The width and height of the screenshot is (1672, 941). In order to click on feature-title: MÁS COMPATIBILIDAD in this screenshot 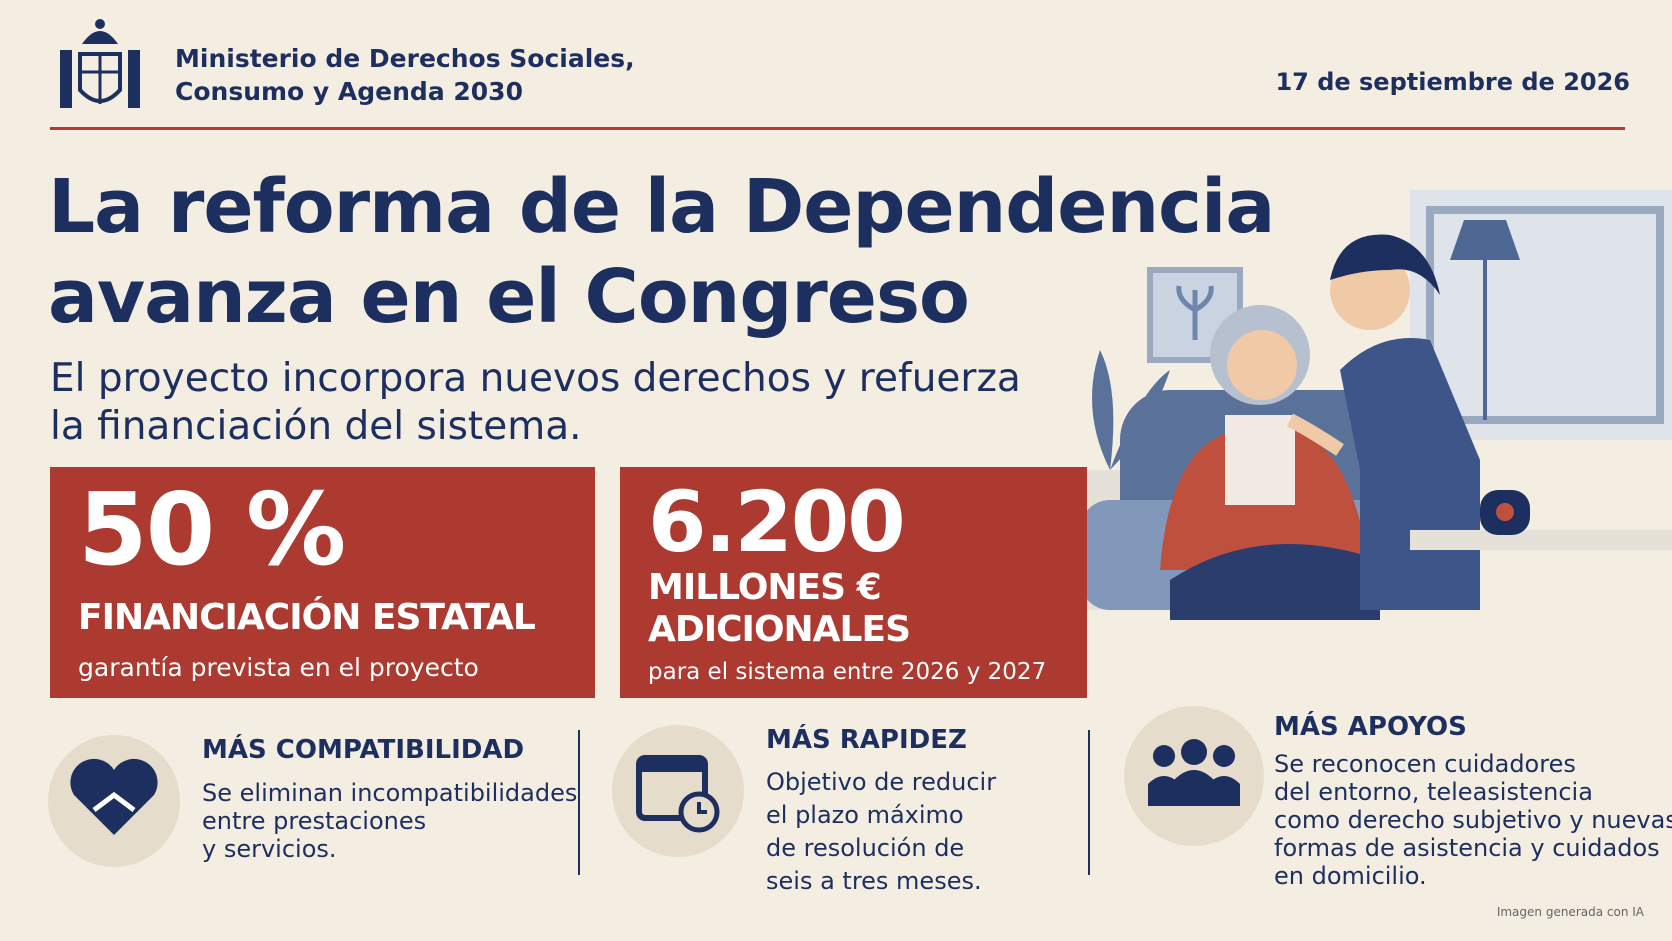, I will do `click(363, 750)`.